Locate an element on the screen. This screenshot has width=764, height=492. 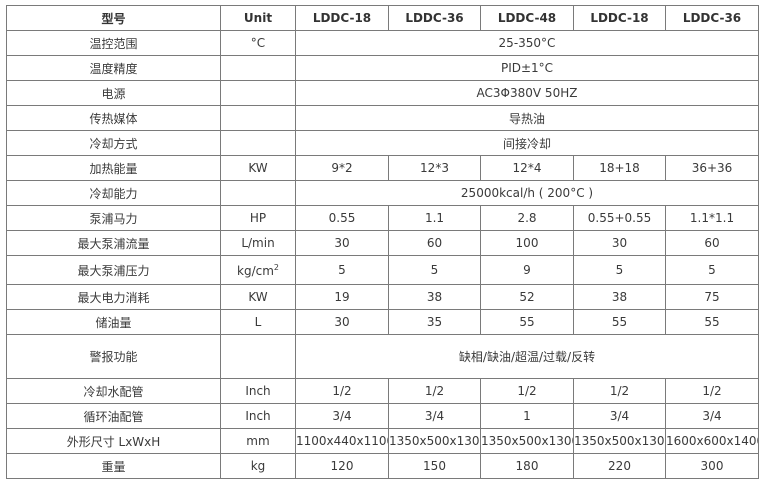
spanning-value: 25-350°C is located at coordinates (527, 43).